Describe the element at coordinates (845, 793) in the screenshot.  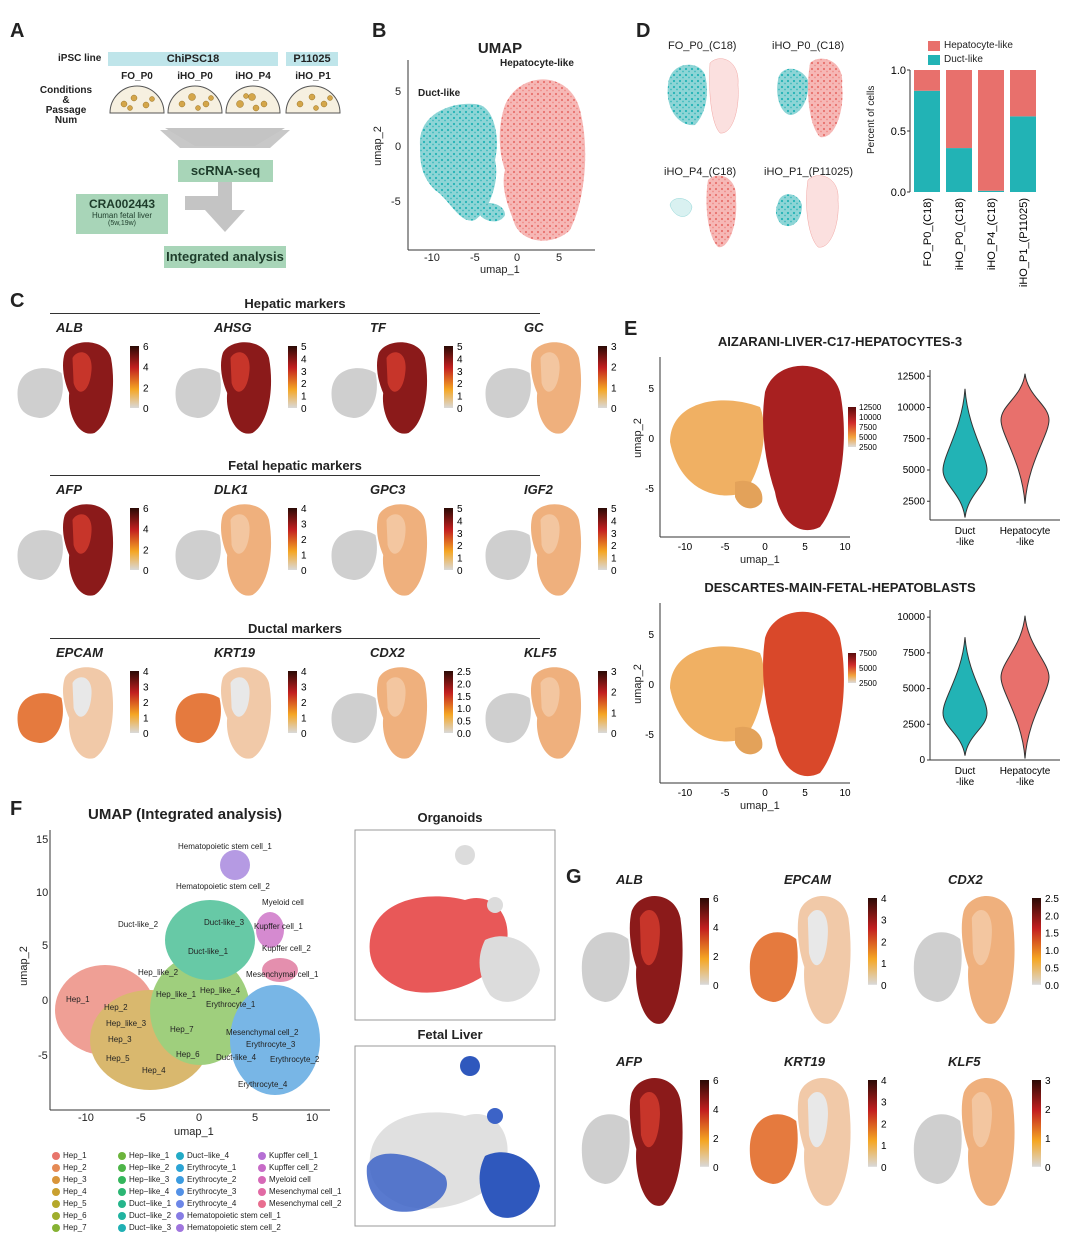
I see `xtick: 10` at that location.